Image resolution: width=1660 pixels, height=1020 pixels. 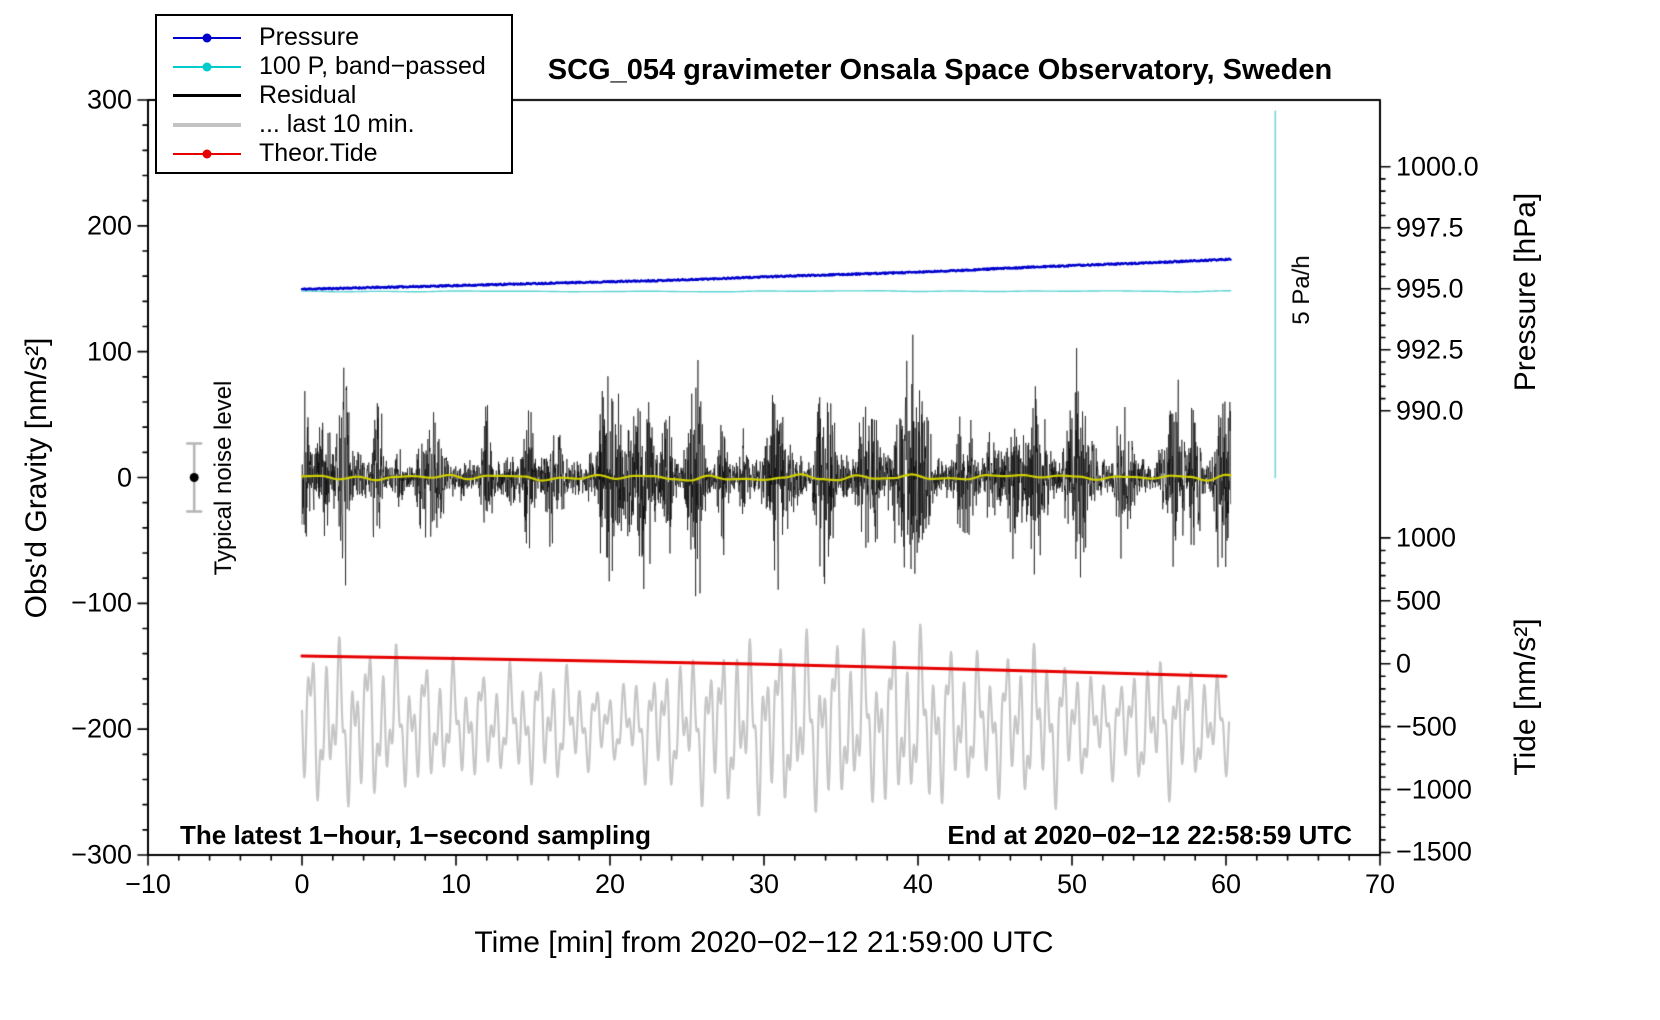 I want to click on legend-item: 100 P, band−passed, so click(x=334, y=66).